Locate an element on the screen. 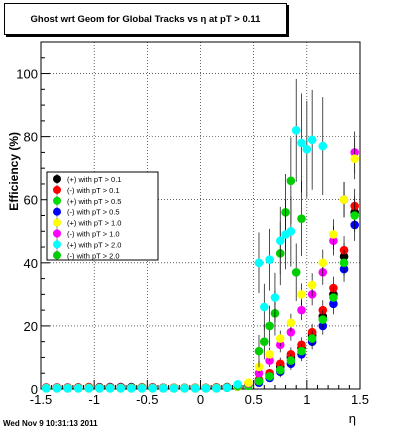  legend-label: (-) with pT > 0.1 is located at coordinates (93, 190).